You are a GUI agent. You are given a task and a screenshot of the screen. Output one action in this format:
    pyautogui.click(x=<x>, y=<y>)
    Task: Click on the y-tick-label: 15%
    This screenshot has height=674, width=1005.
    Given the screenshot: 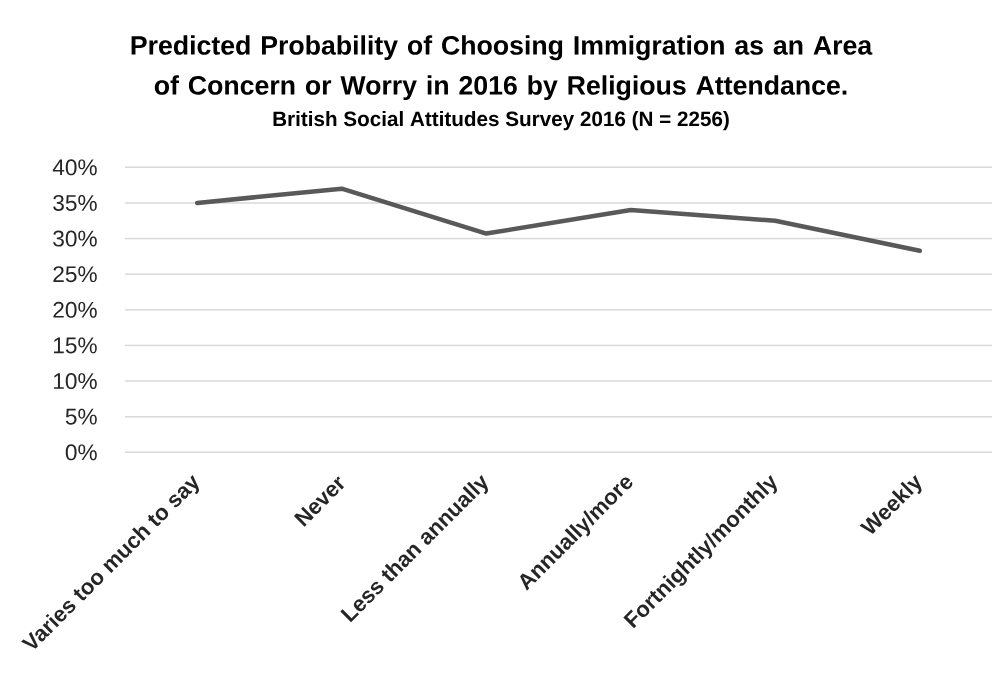 What is the action you would take?
    pyautogui.click(x=75, y=345)
    